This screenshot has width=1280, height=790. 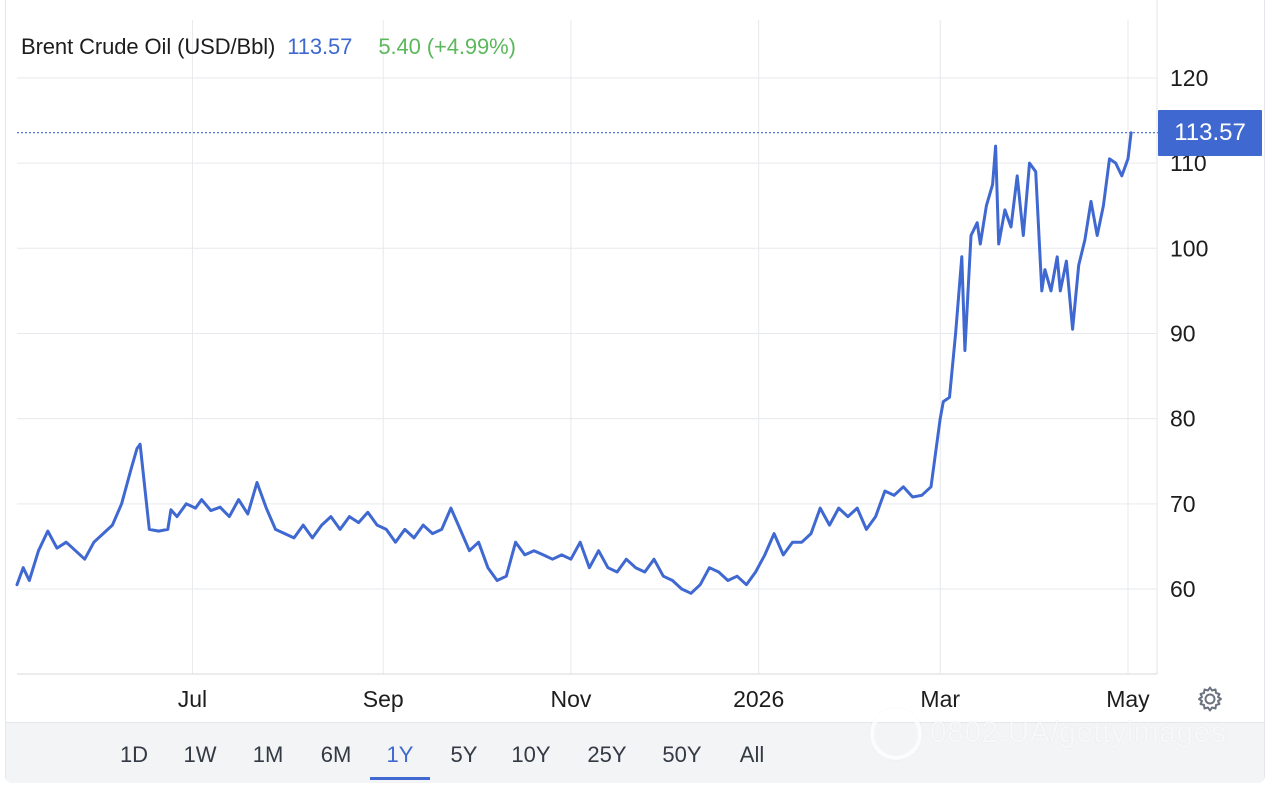 What do you see at coordinates (383, 699) in the screenshot?
I see `x-tick-label: Sep` at bounding box center [383, 699].